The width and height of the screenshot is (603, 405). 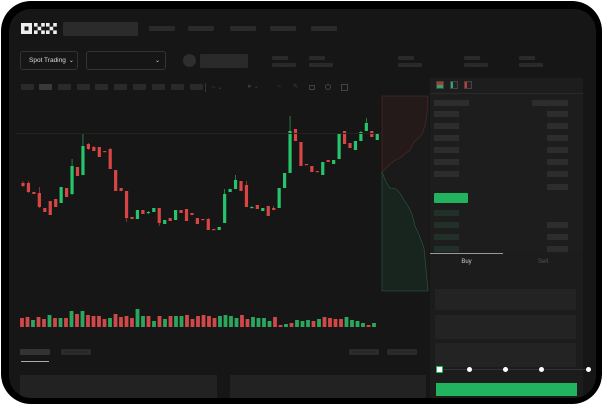 What do you see at coordinates (126, 60) in the screenshot?
I see `pair-dropdown: ⌄` at bounding box center [126, 60].